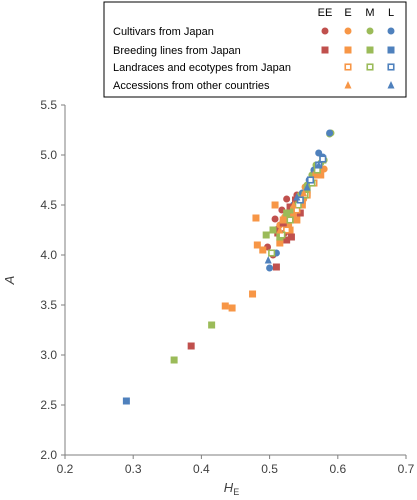 This screenshot has height=500, width=417. I want to click on y-tick-label: 3.5, so click(48, 305).